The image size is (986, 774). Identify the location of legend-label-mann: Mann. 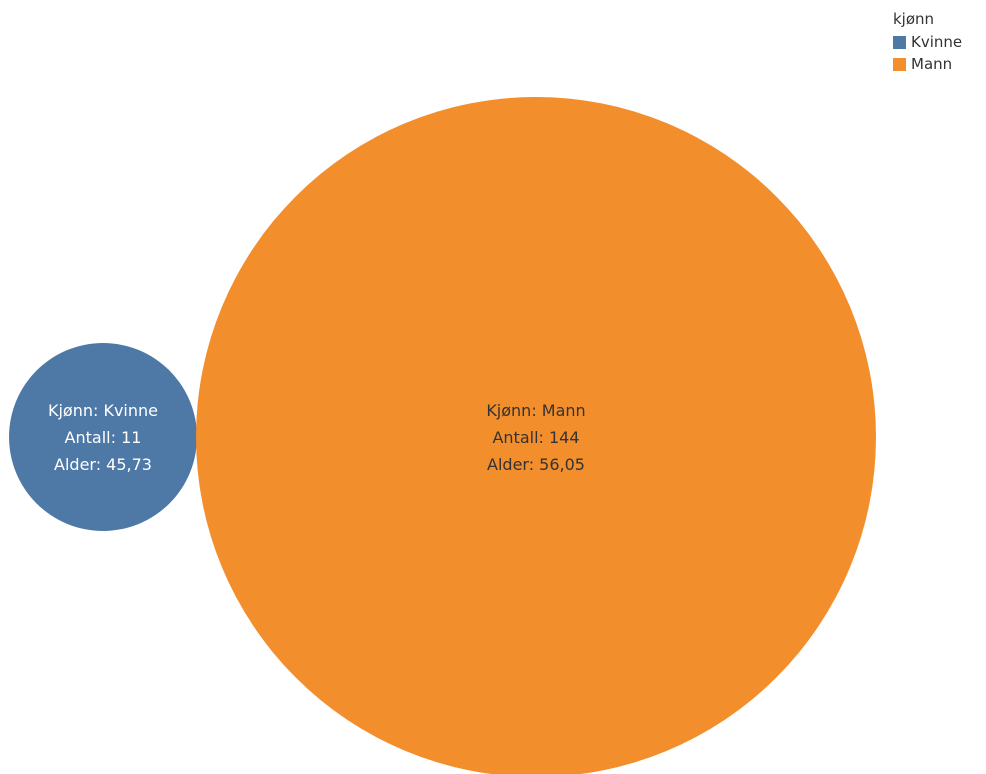
(932, 64).